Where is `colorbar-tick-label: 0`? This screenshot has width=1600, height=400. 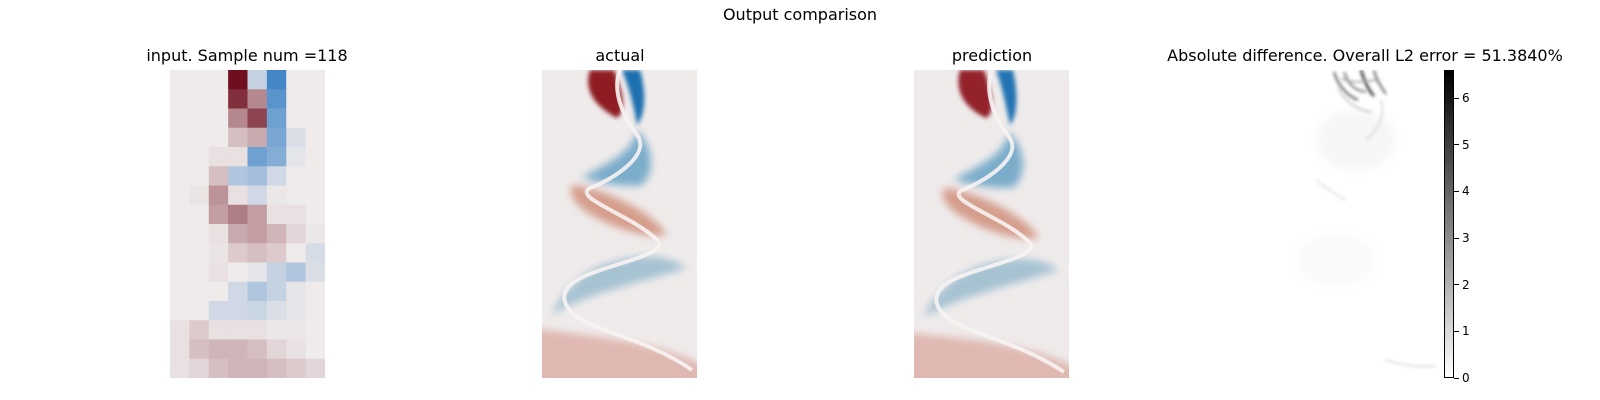
colorbar-tick-label: 0 is located at coordinates (1466, 378).